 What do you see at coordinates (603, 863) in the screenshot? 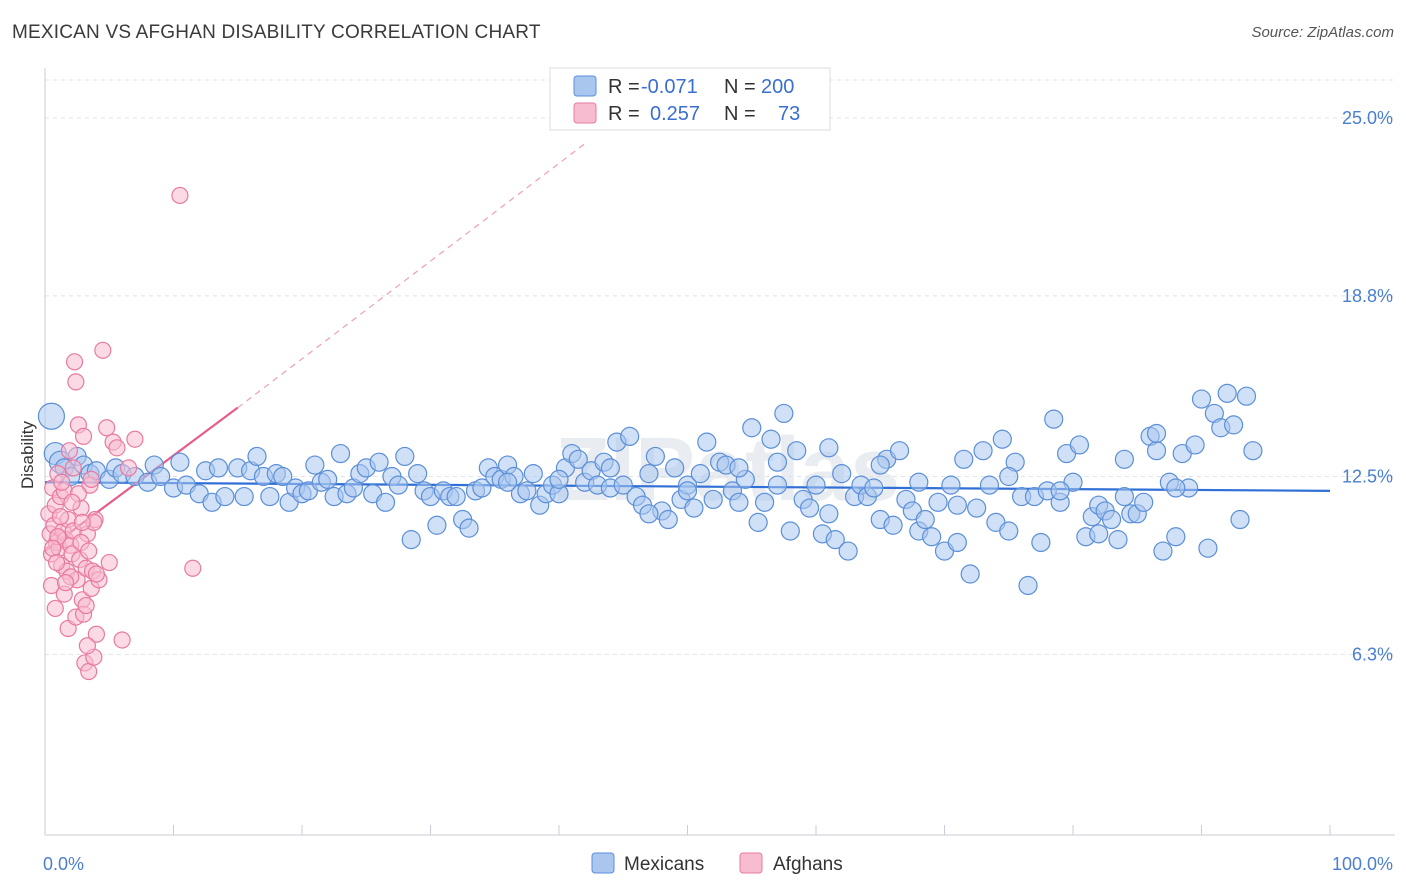
I see `legend-swatch-mexicans-bottom` at bounding box center [603, 863].